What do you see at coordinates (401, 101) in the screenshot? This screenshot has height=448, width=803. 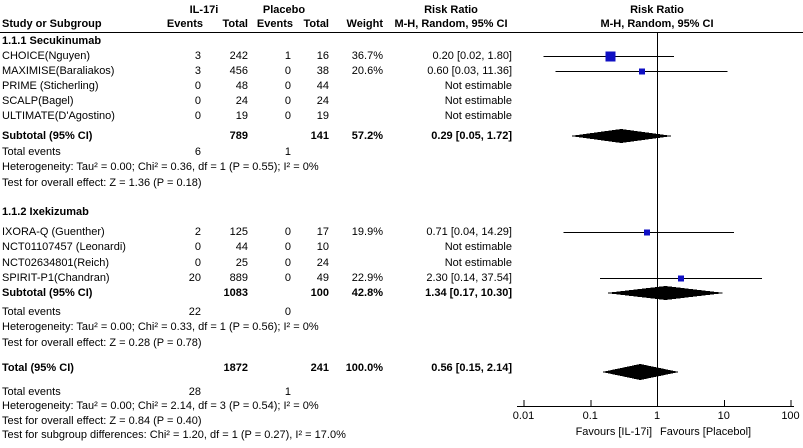 I see `study-row: SCALP(Bagel) 0 24 0 24 Not estimable` at bounding box center [401, 101].